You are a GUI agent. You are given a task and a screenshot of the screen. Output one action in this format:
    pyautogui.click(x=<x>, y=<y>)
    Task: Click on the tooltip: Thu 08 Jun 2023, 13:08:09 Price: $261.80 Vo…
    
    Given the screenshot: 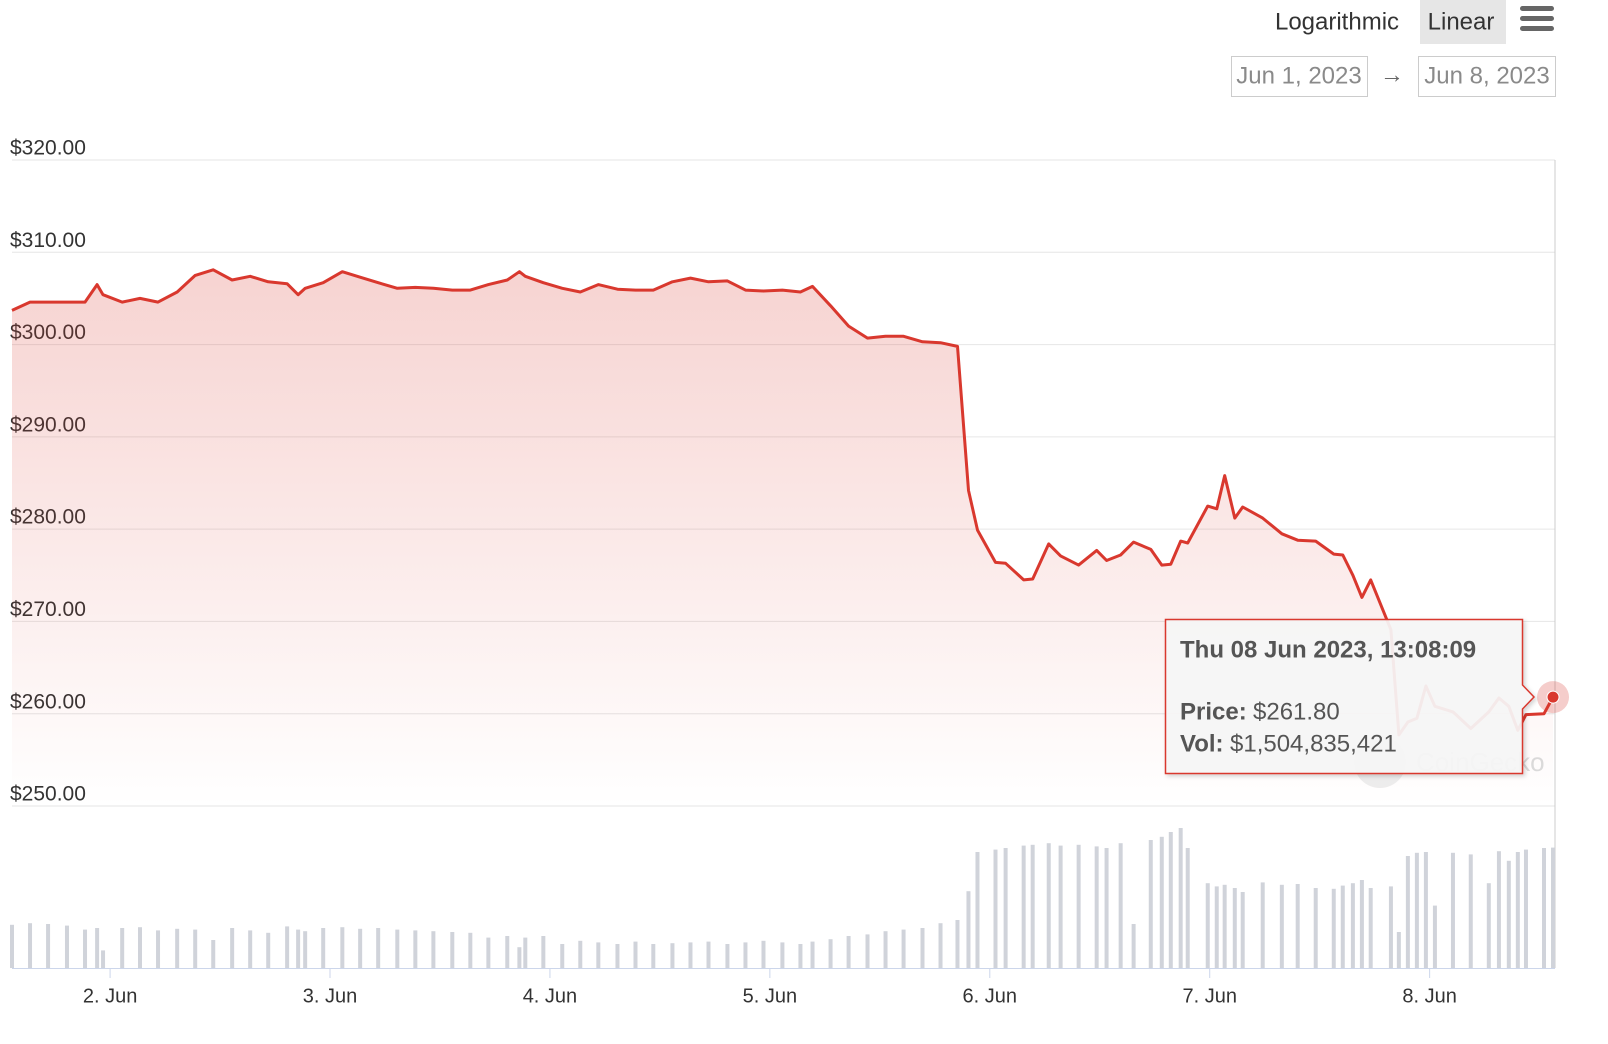 What is the action you would take?
    pyautogui.click(x=1350, y=696)
    